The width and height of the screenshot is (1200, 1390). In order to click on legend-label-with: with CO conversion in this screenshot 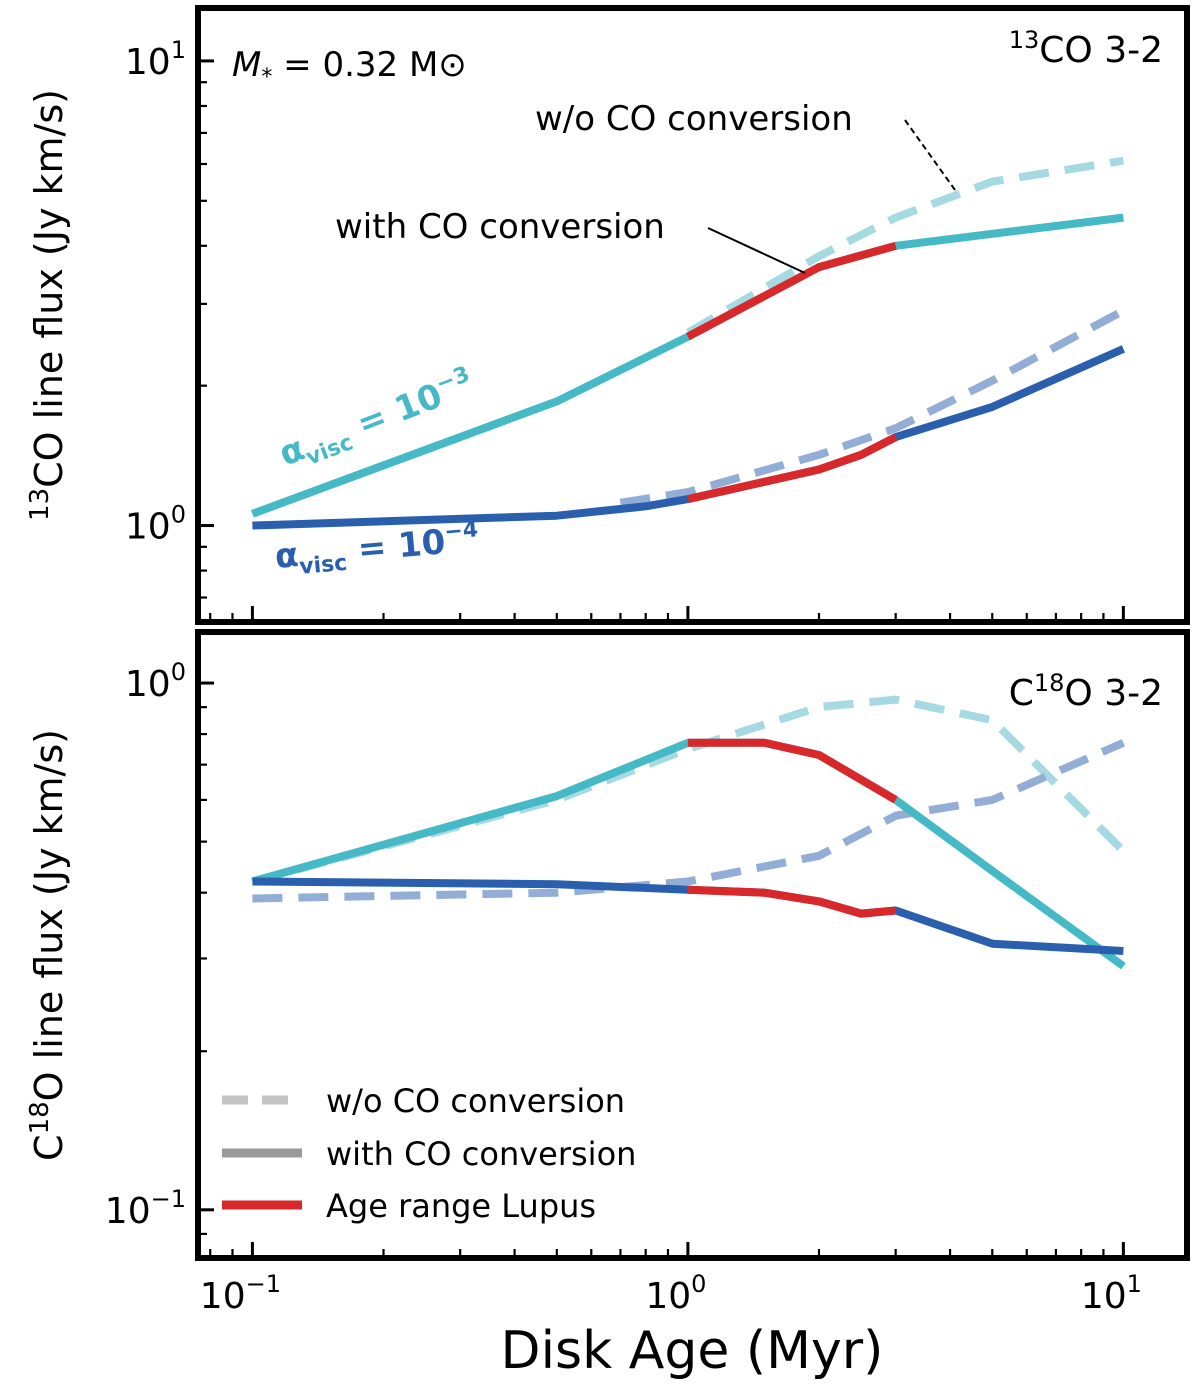, I will do `click(481, 1154)`.